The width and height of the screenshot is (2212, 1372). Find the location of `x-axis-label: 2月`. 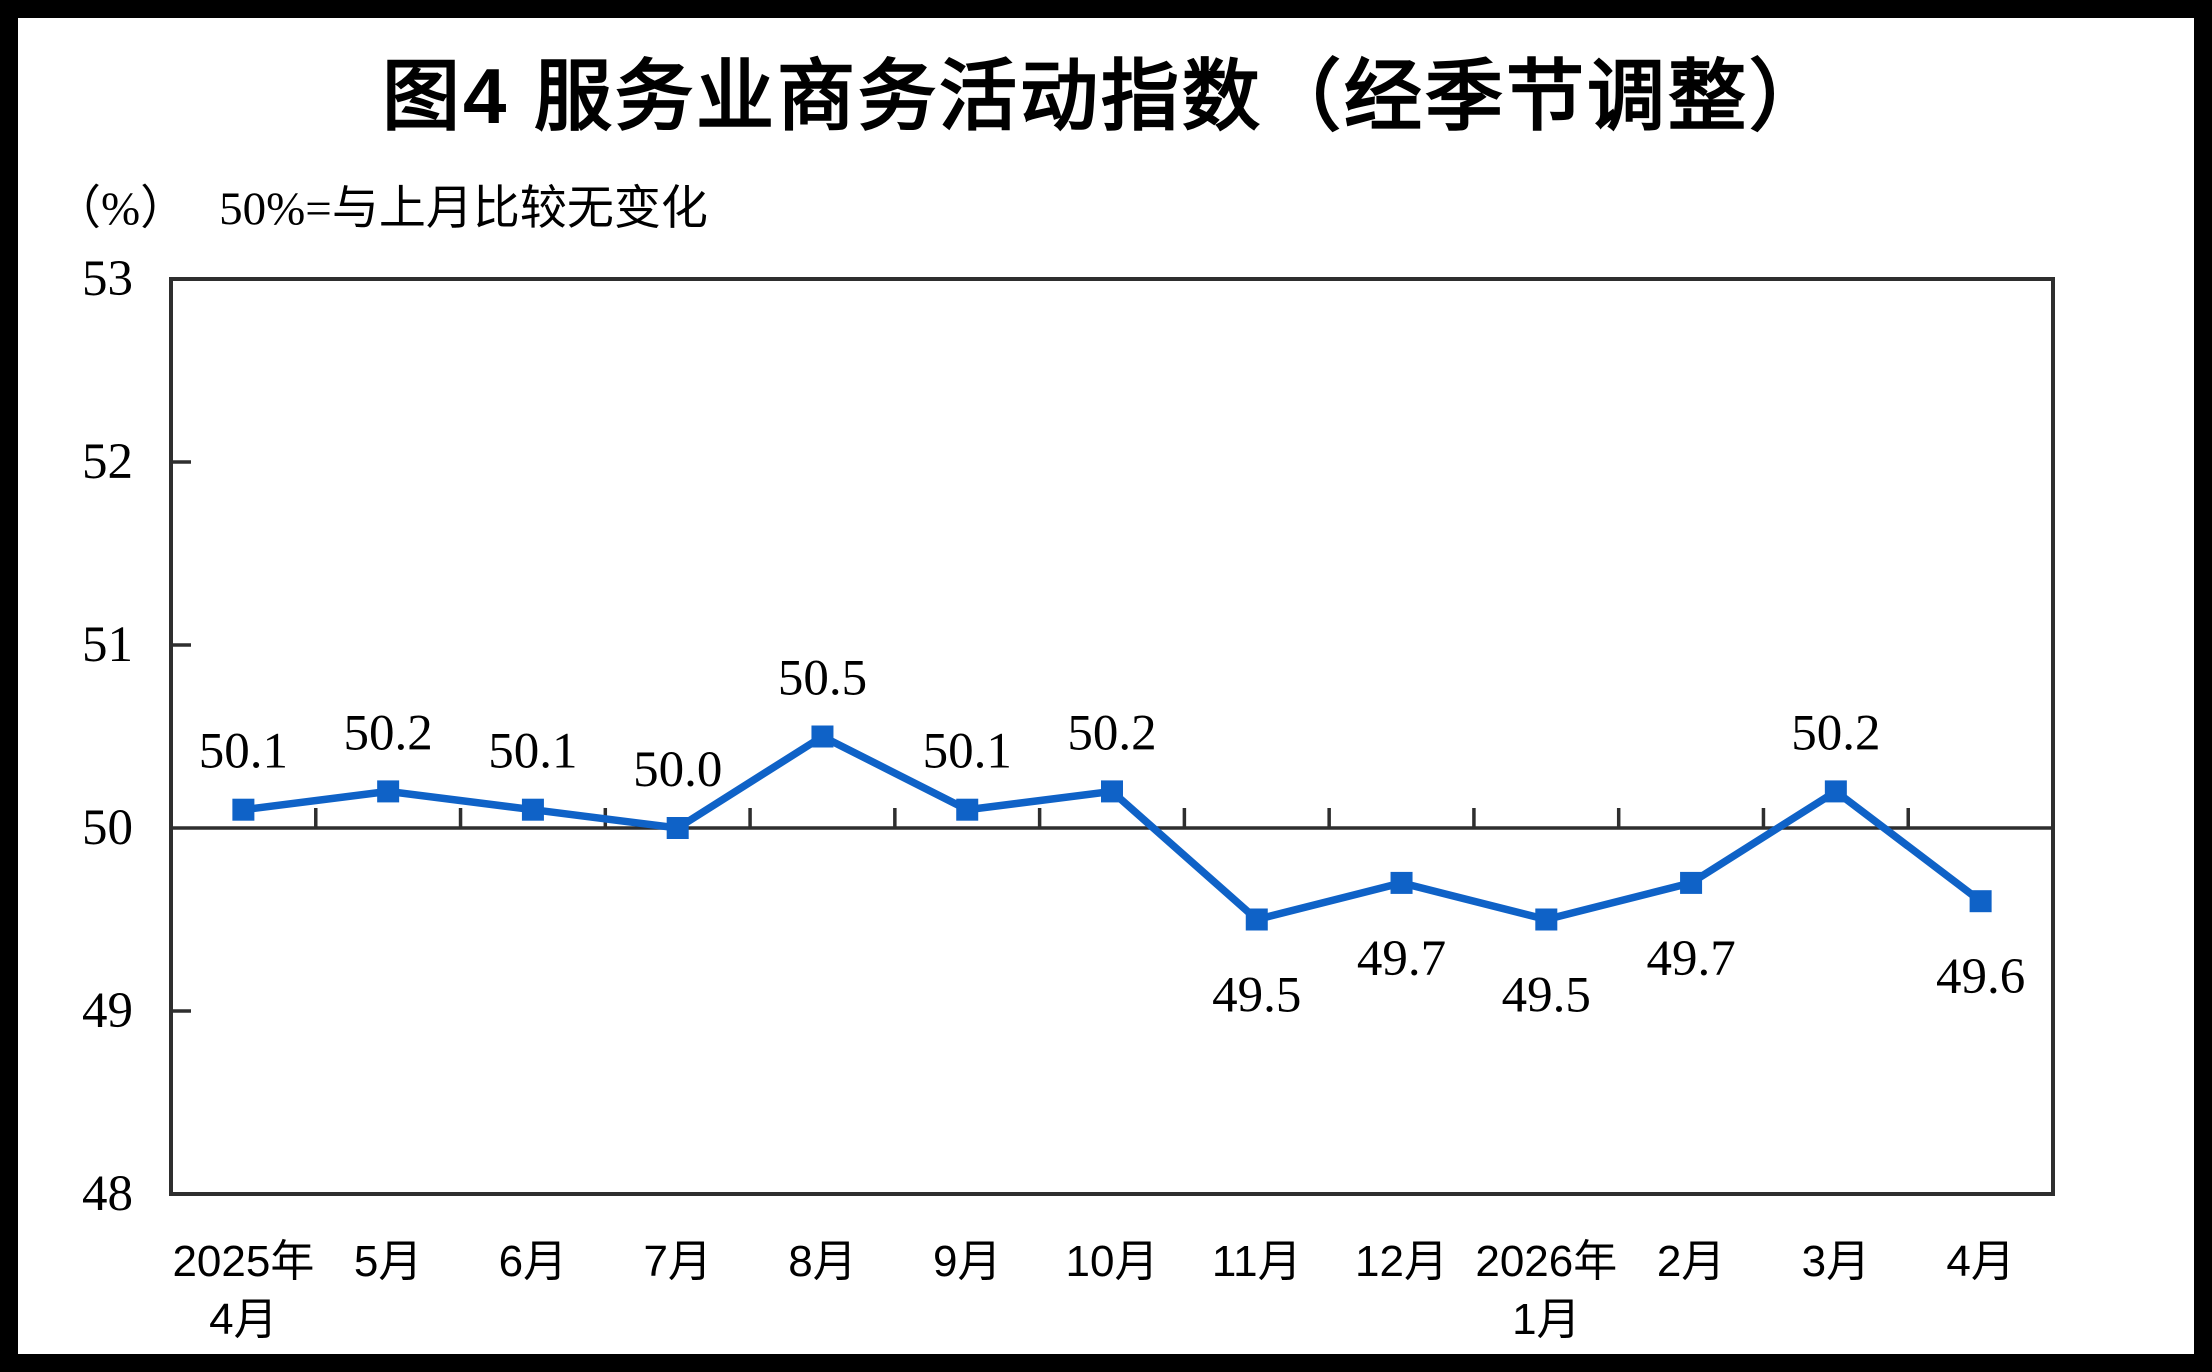

x-axis-label: 2月 is located at coordinates (1691, 1261).